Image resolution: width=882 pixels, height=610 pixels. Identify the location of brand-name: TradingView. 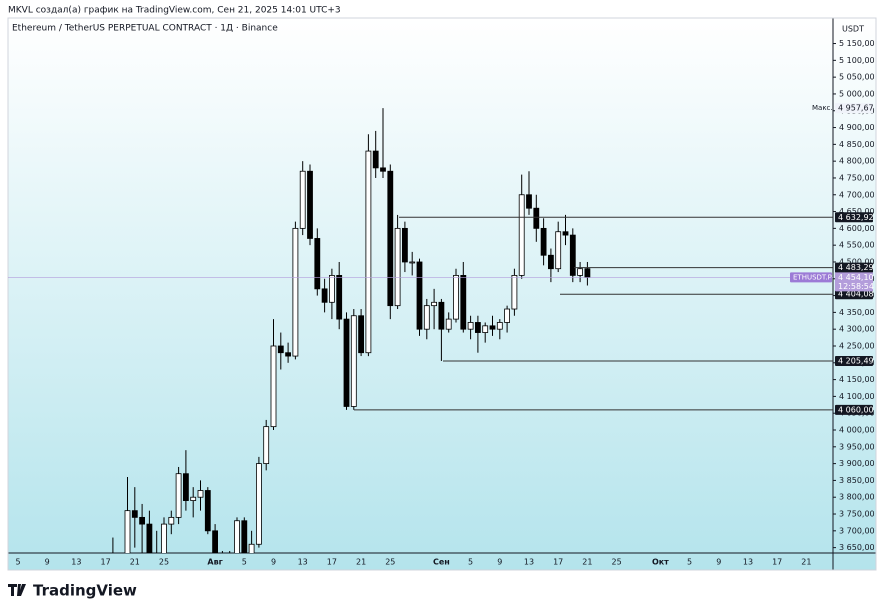
(85, 591).